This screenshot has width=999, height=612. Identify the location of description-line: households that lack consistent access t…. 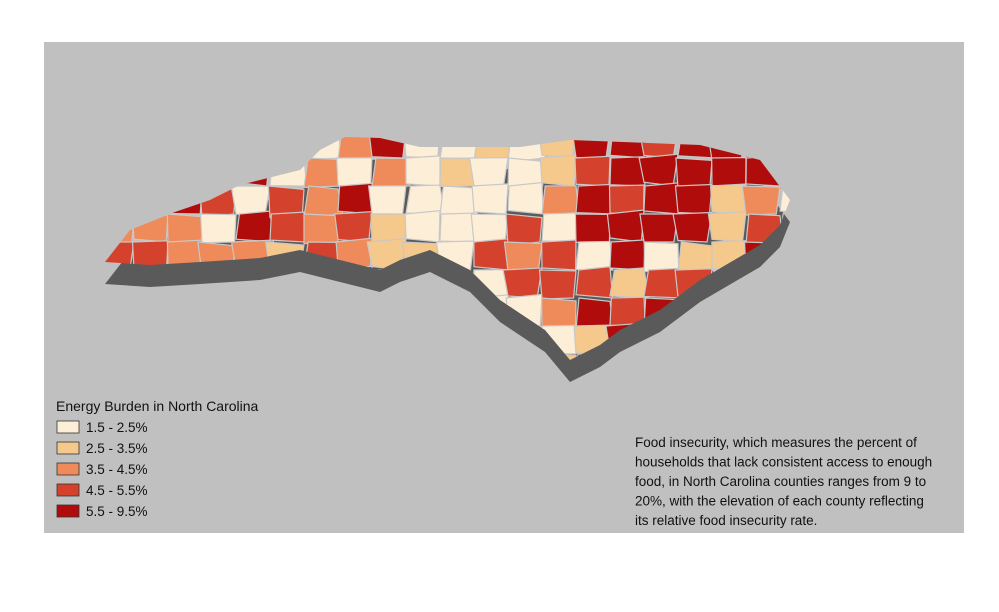
(783, 462).